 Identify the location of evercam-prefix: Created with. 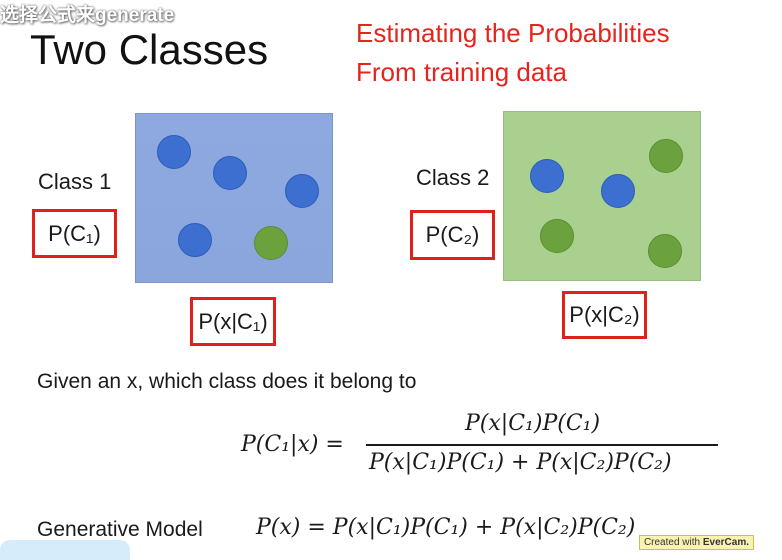
(672, 542).